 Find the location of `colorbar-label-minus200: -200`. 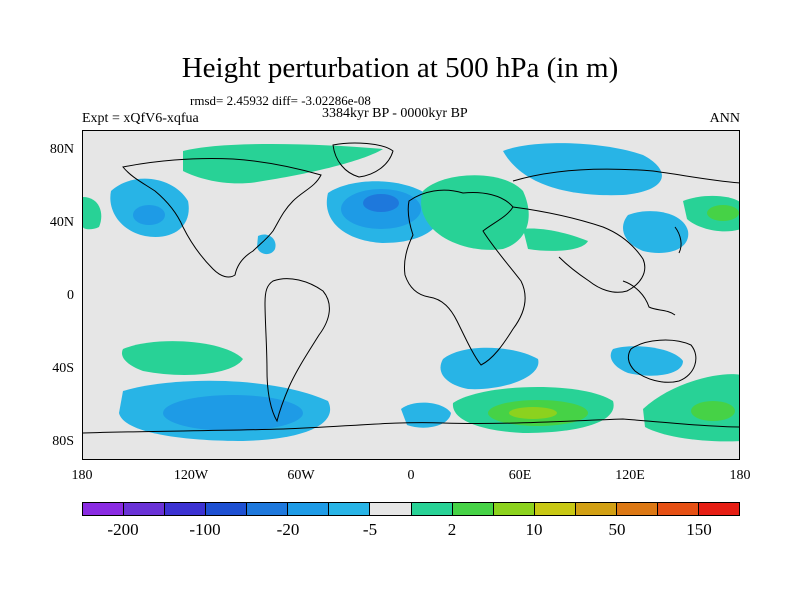

colorbar-label-minus200: -200 is located at coordinates (123, 529).